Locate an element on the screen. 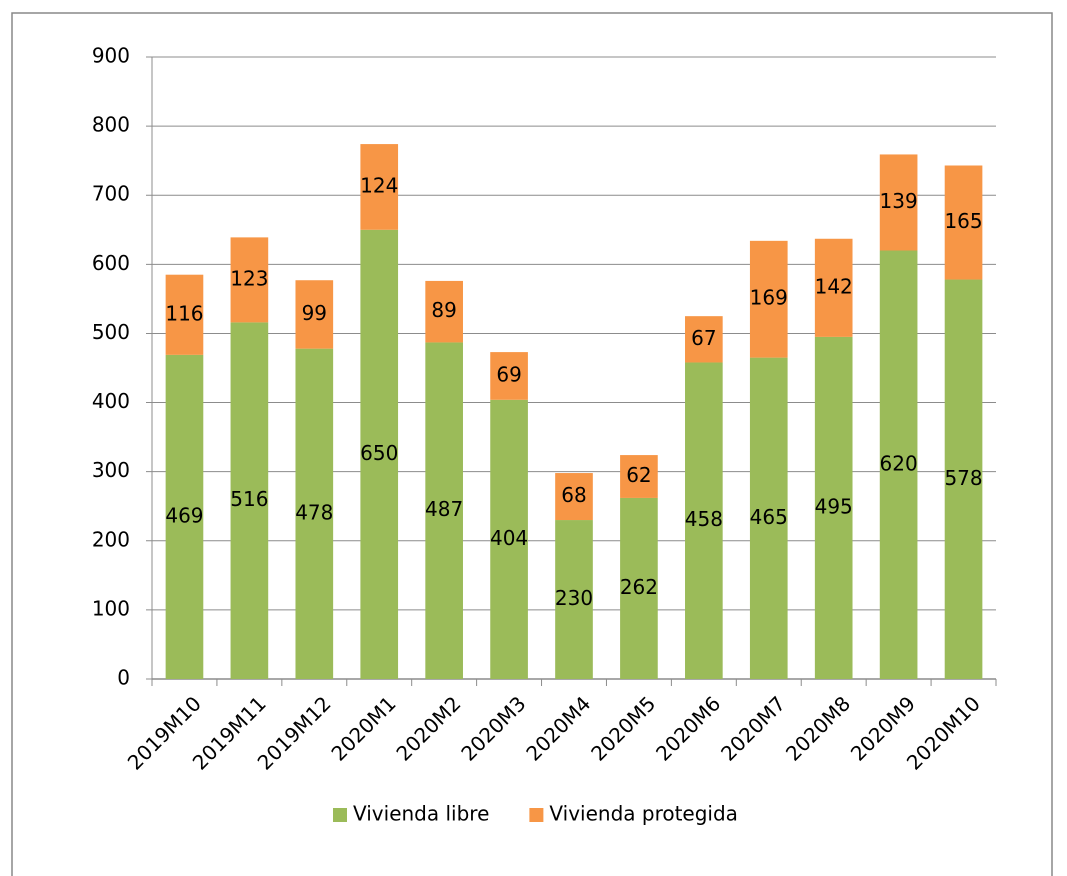 The image size is (1067, 876). data-label: 404 is located at coordinates (509, 538).